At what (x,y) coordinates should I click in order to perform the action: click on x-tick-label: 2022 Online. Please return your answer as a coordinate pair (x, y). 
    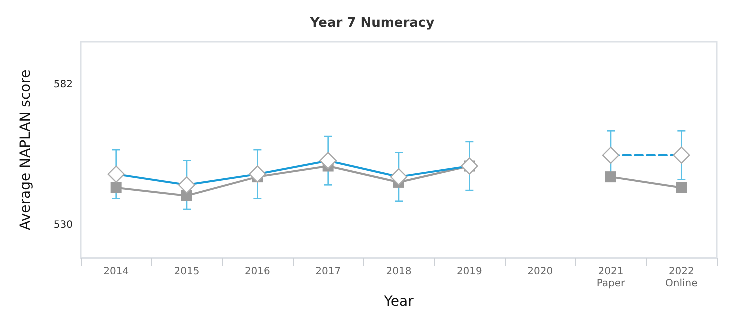
    Looking at the image, I should click on (682, 278).